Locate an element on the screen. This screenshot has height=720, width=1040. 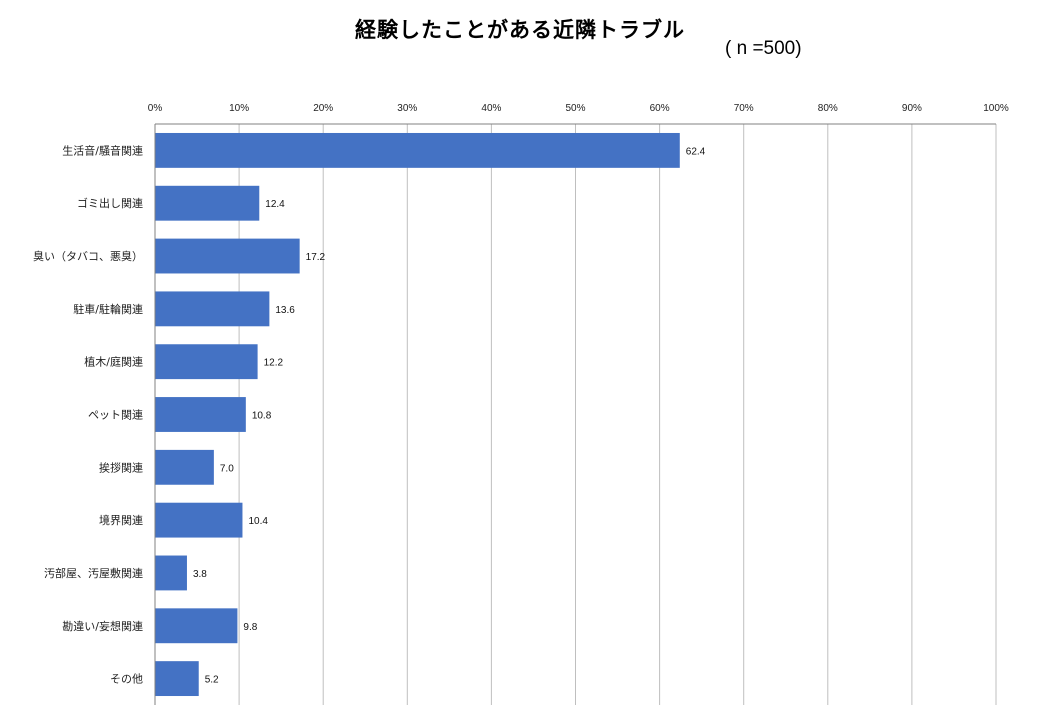
data-label: 12.2 is located at coordinates (274, 363).